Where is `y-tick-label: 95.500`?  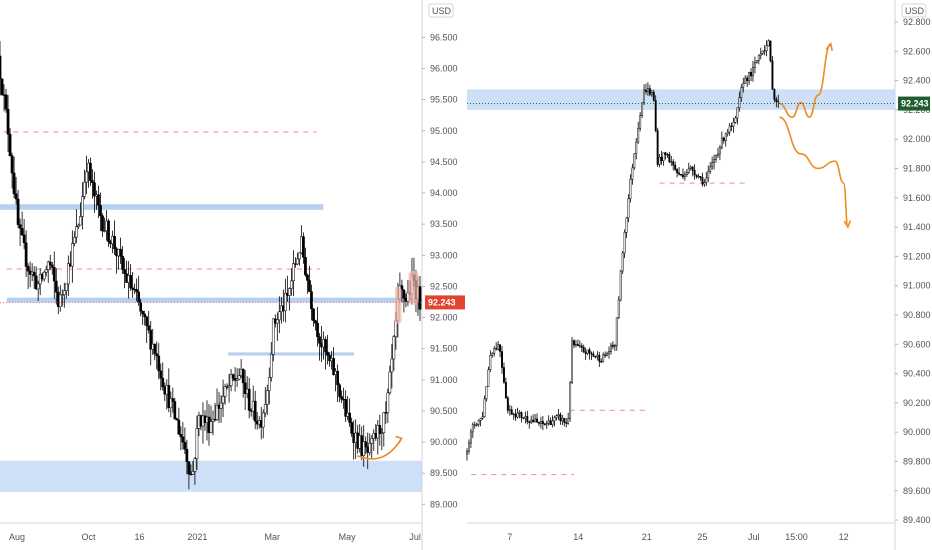
y-tick-label: 95.500 is located at coordinates (444, 100).